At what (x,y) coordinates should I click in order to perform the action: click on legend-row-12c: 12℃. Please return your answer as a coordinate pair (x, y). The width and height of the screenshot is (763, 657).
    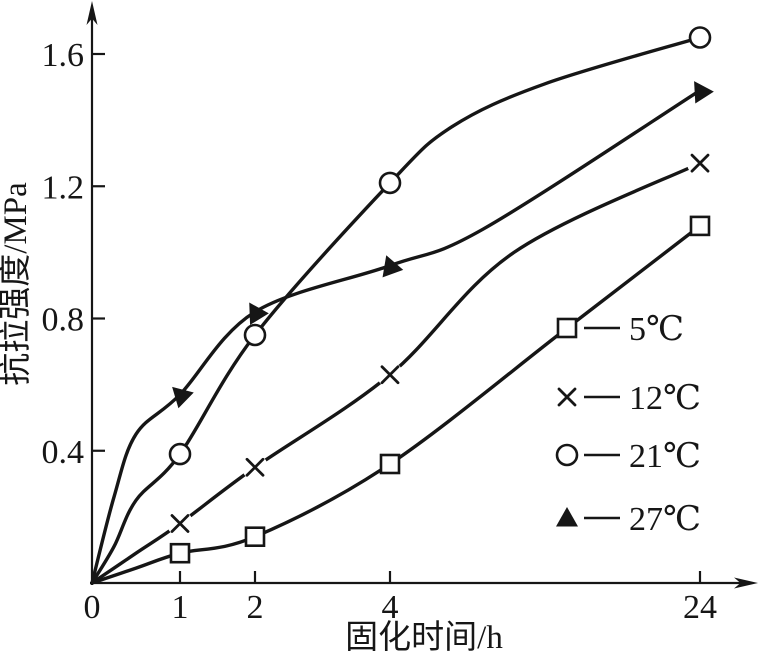
    Looking at the image, I should click on (627, 398).